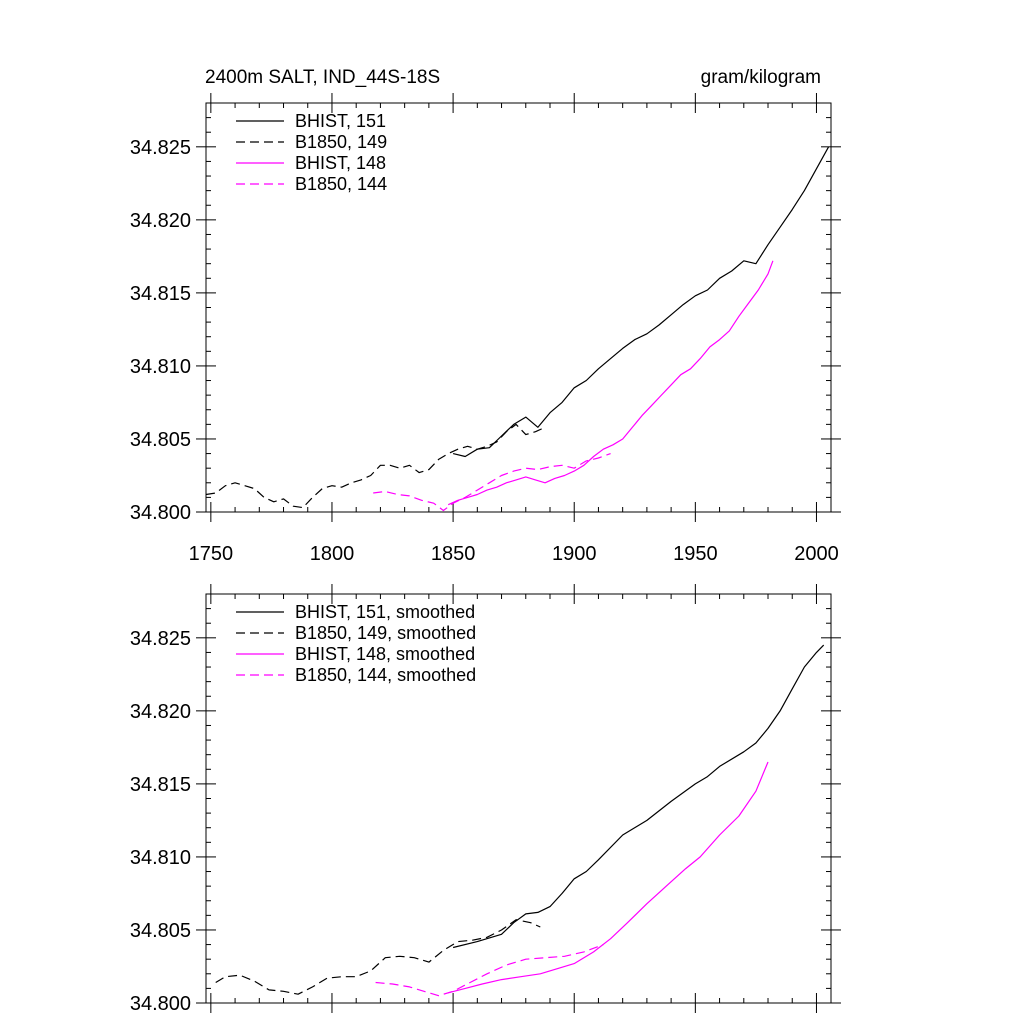 The height and width of the screenshot is (1024, 1024). I want to click on x-tick-label: 1950, so click(695, 554).